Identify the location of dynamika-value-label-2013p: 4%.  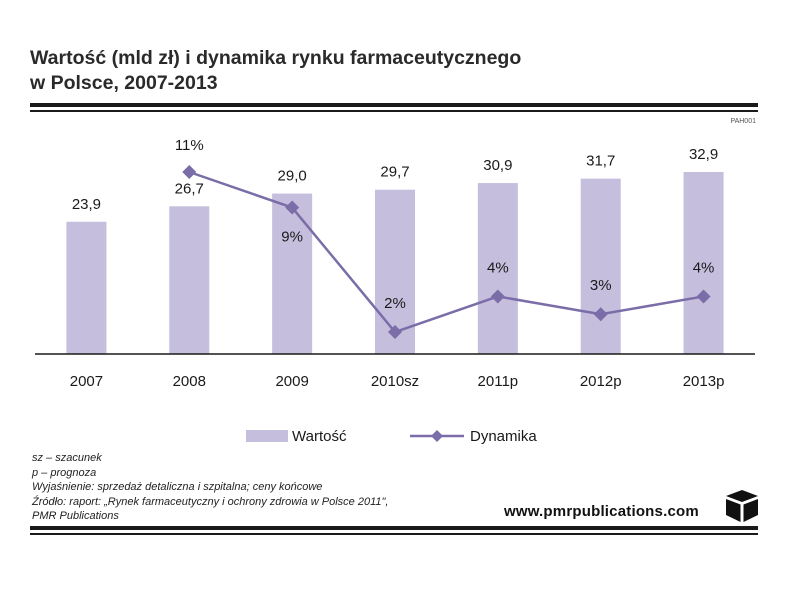
(704, 267).